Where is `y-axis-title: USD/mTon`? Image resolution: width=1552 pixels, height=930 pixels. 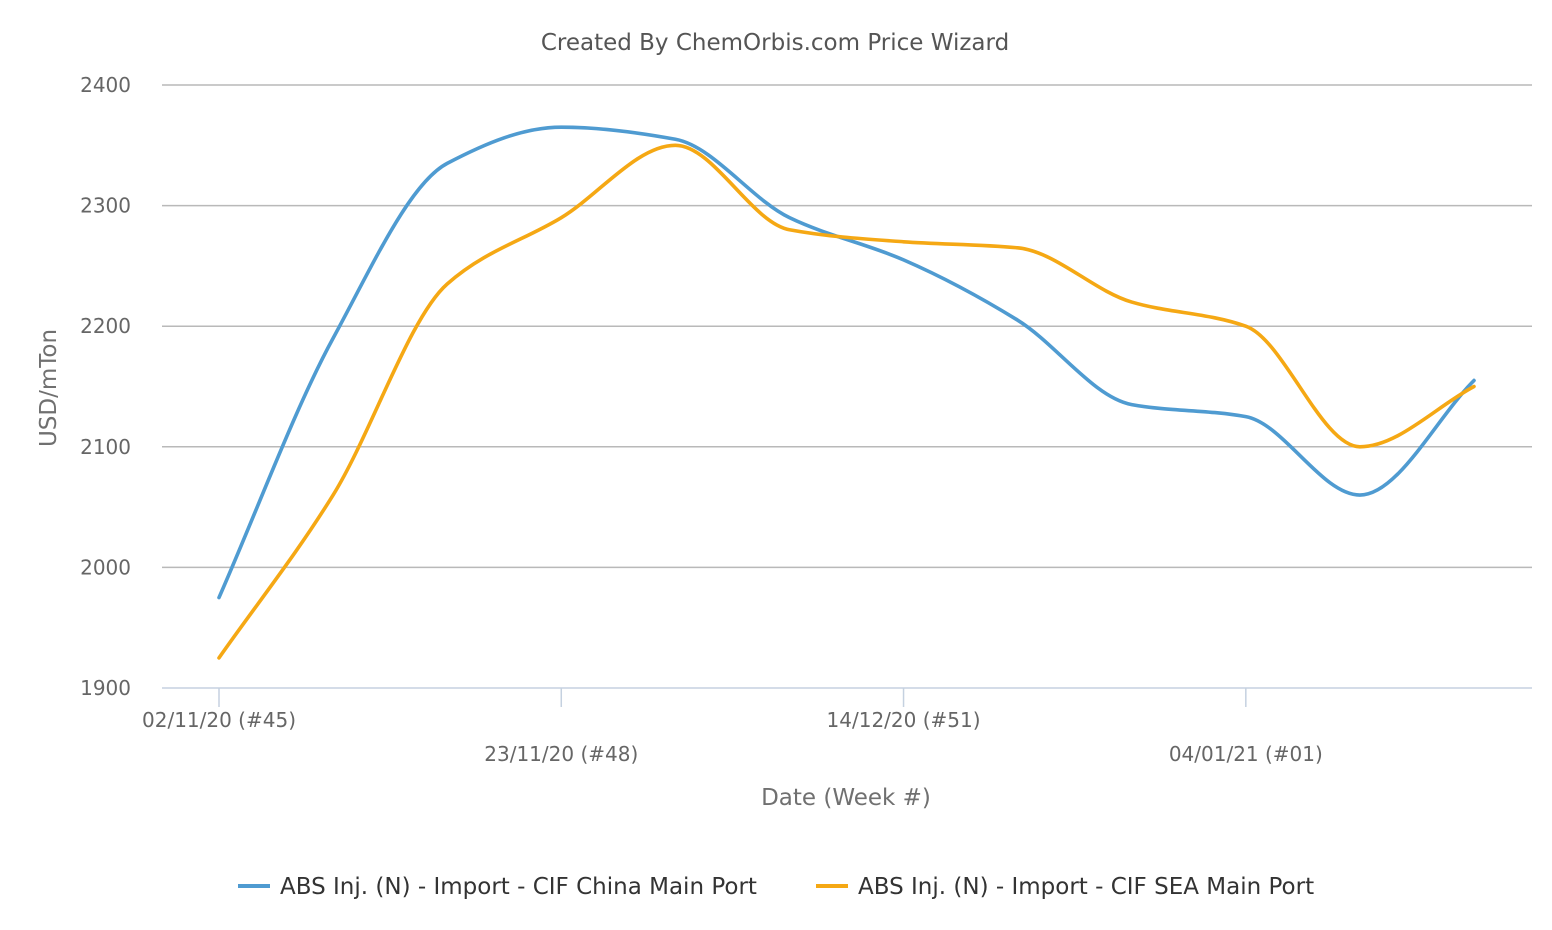 y-axis-title: USD/mTon is located at coordinates (49, 388).